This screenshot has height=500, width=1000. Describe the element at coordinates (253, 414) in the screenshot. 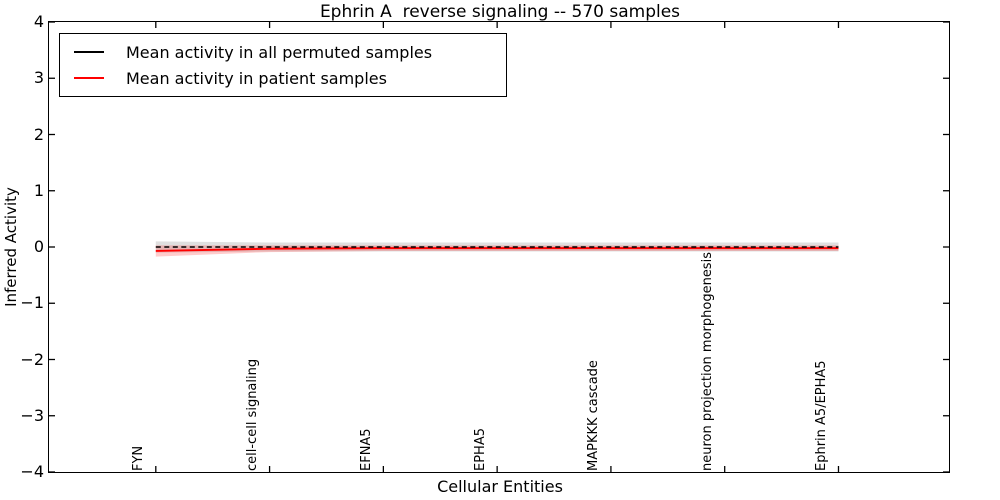

I see `x-tick-label: cell-cell signaling` at that location.